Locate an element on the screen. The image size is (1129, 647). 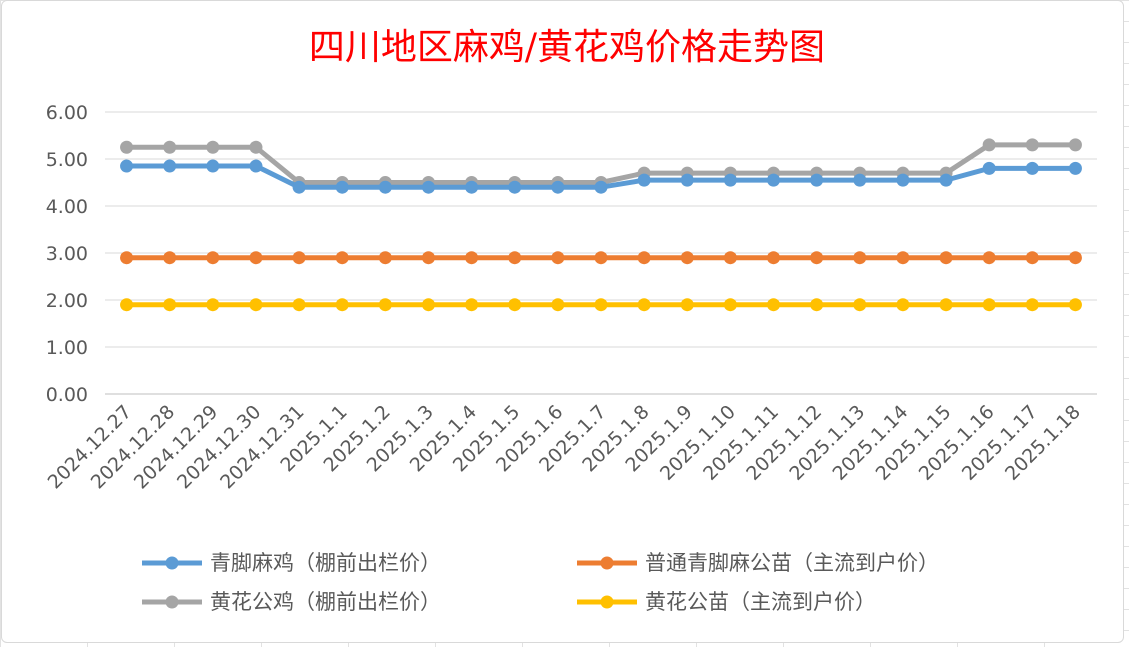
chart-title: 四川地区麻鸡/黄花鸡价格走势图 is located at coordinates (567, 47).